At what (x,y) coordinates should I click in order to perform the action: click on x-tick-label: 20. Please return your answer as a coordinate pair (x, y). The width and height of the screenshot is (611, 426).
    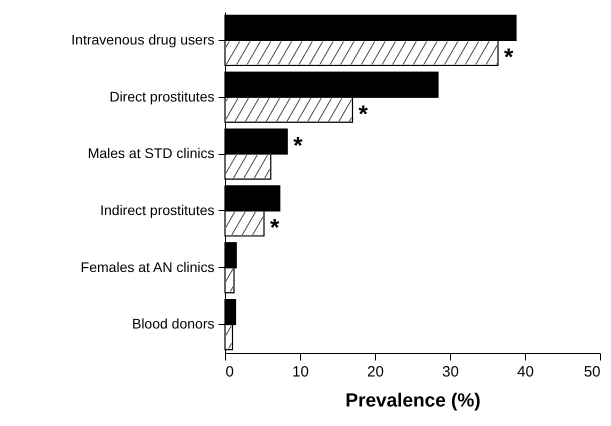
    Looking at the image, I should click on (375, 372).